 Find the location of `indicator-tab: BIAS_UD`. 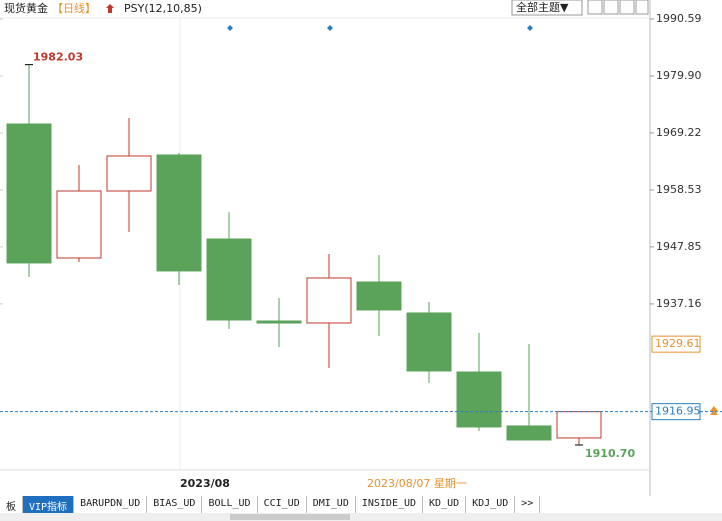

indicator-tab: BIAS_UD is located at coordinates (175, 504).